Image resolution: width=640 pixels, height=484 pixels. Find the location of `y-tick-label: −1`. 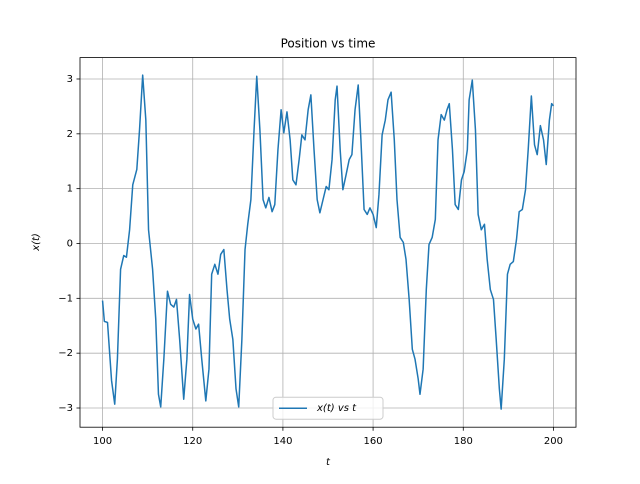

y-tick-label: −1 is located at coordinates (65, 298).